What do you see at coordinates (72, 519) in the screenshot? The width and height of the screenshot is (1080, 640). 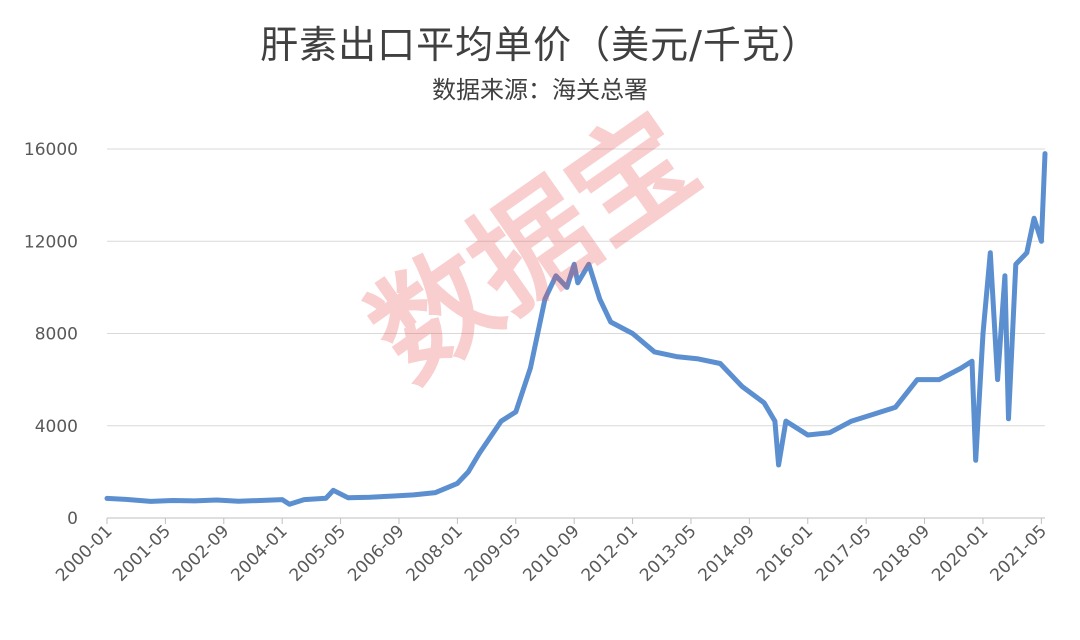 I see `y-tick-label: 0` at bounding box center [72, 519].